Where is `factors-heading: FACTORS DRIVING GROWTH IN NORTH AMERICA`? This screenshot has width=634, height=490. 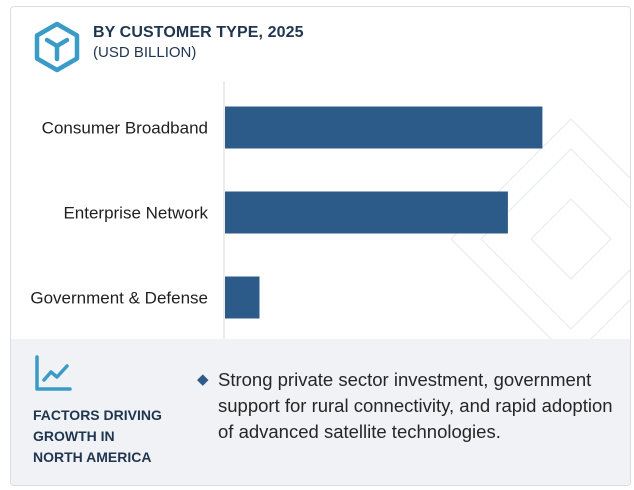
factors-heading: FACTORS DRIVING GROWTH IN NORTH AMERICA is located at coordinates (113, 436).